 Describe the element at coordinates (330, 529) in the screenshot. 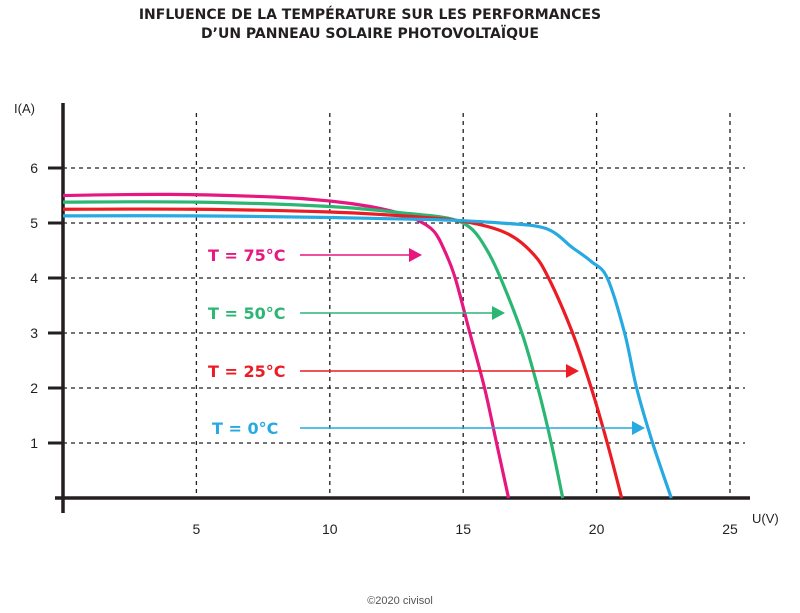

I see `x-tick-label: 10` at that location.